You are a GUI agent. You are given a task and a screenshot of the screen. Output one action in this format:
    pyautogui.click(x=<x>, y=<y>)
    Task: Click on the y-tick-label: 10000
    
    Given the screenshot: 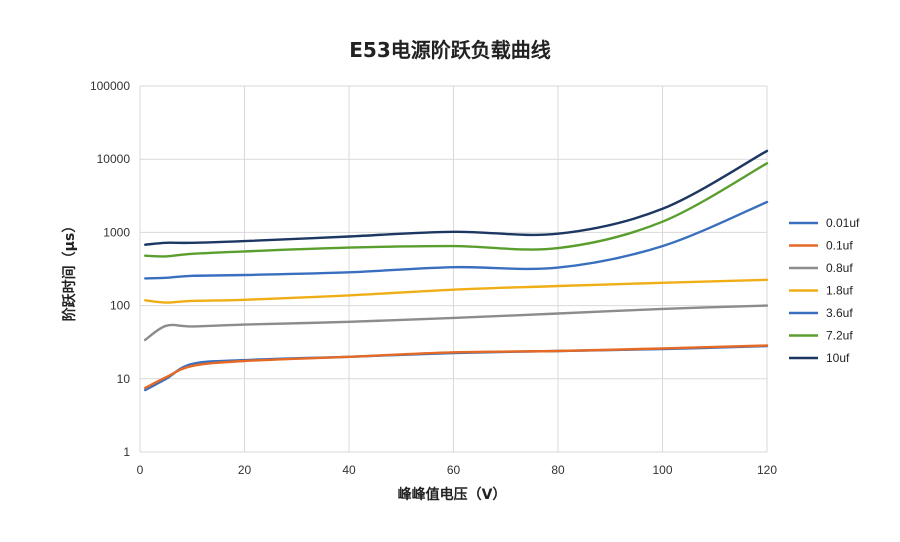 What is the action you would take?
    pyautogui.click(x=114, y=159)
    